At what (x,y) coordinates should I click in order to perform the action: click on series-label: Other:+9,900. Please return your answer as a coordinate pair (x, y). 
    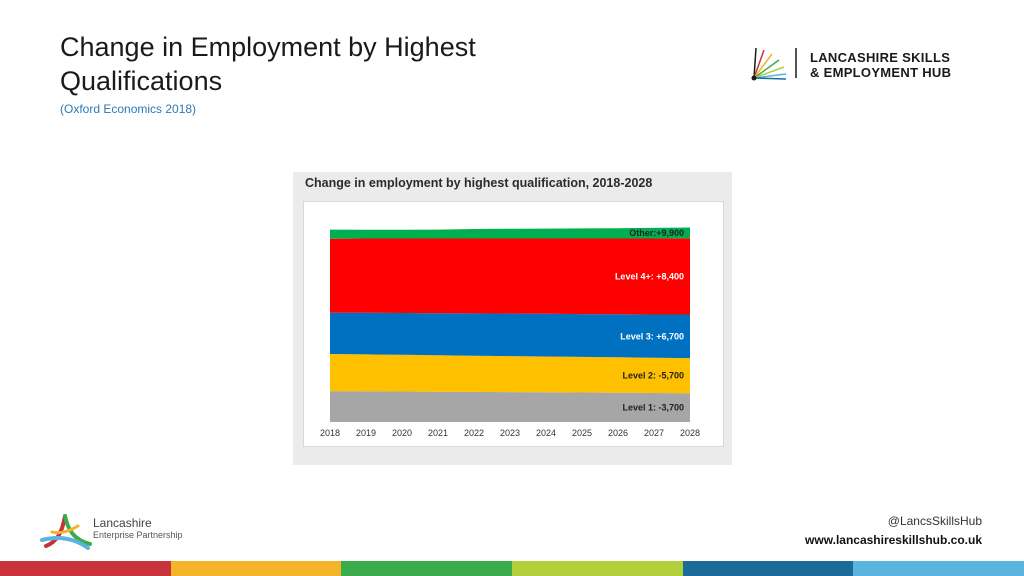
    Looking at the image, I should click on (656, 233).